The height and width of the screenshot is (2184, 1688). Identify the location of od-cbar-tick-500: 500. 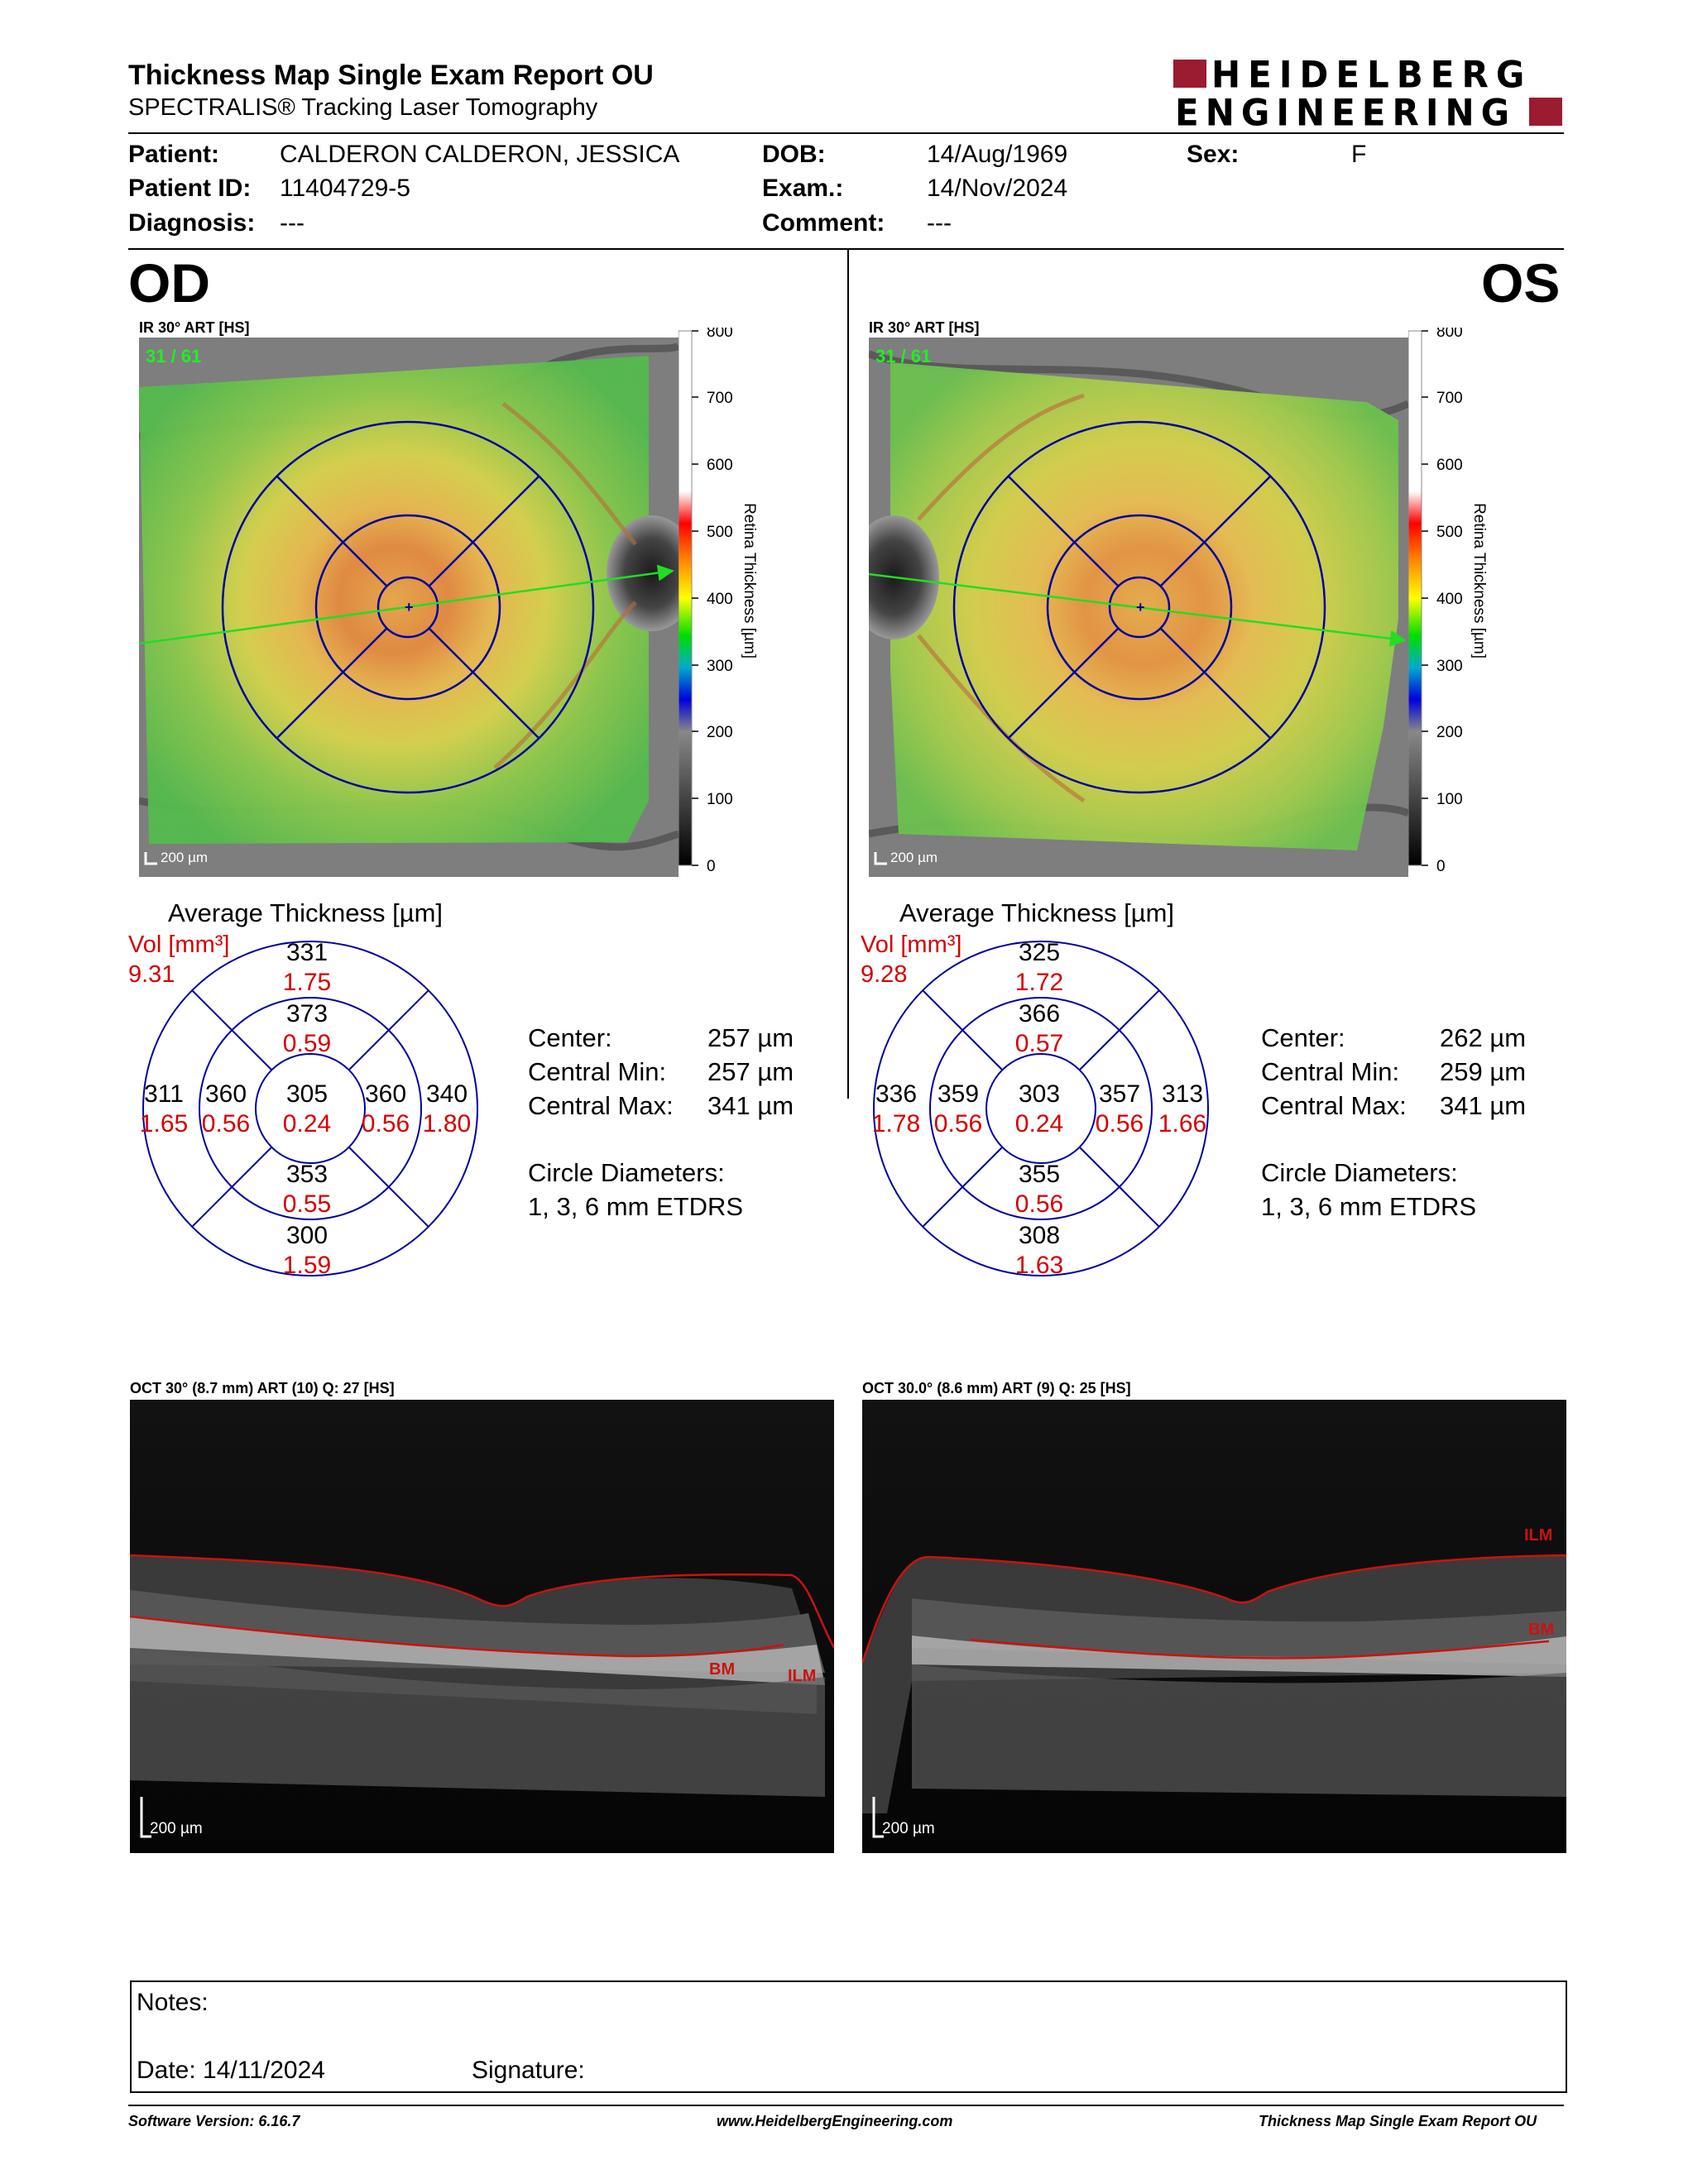
(720, 532).